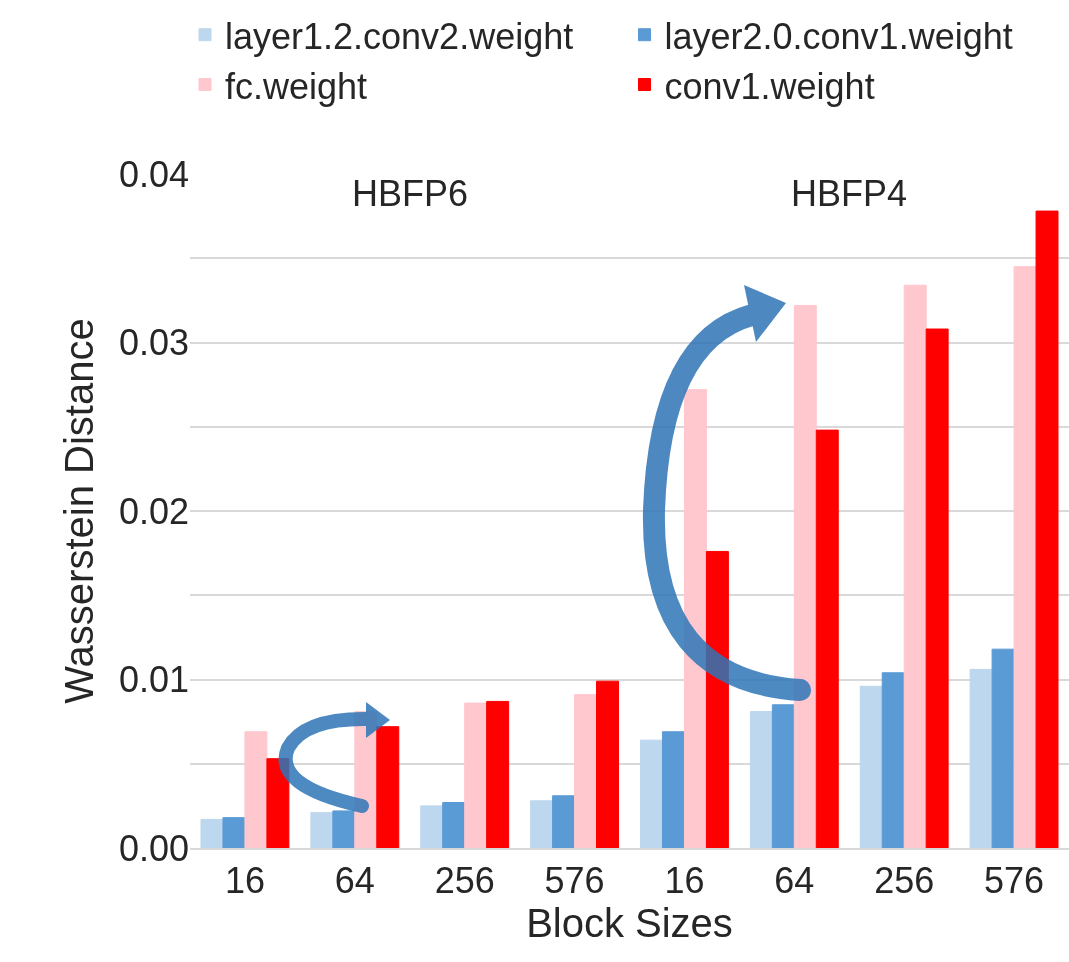 Image resolution: width=1069 pixels, height=962 pixels. What do you see at coordinates (849, 193) in the screenshot?
I see `annotation: HBFP4` at bounding box center [849, 193].